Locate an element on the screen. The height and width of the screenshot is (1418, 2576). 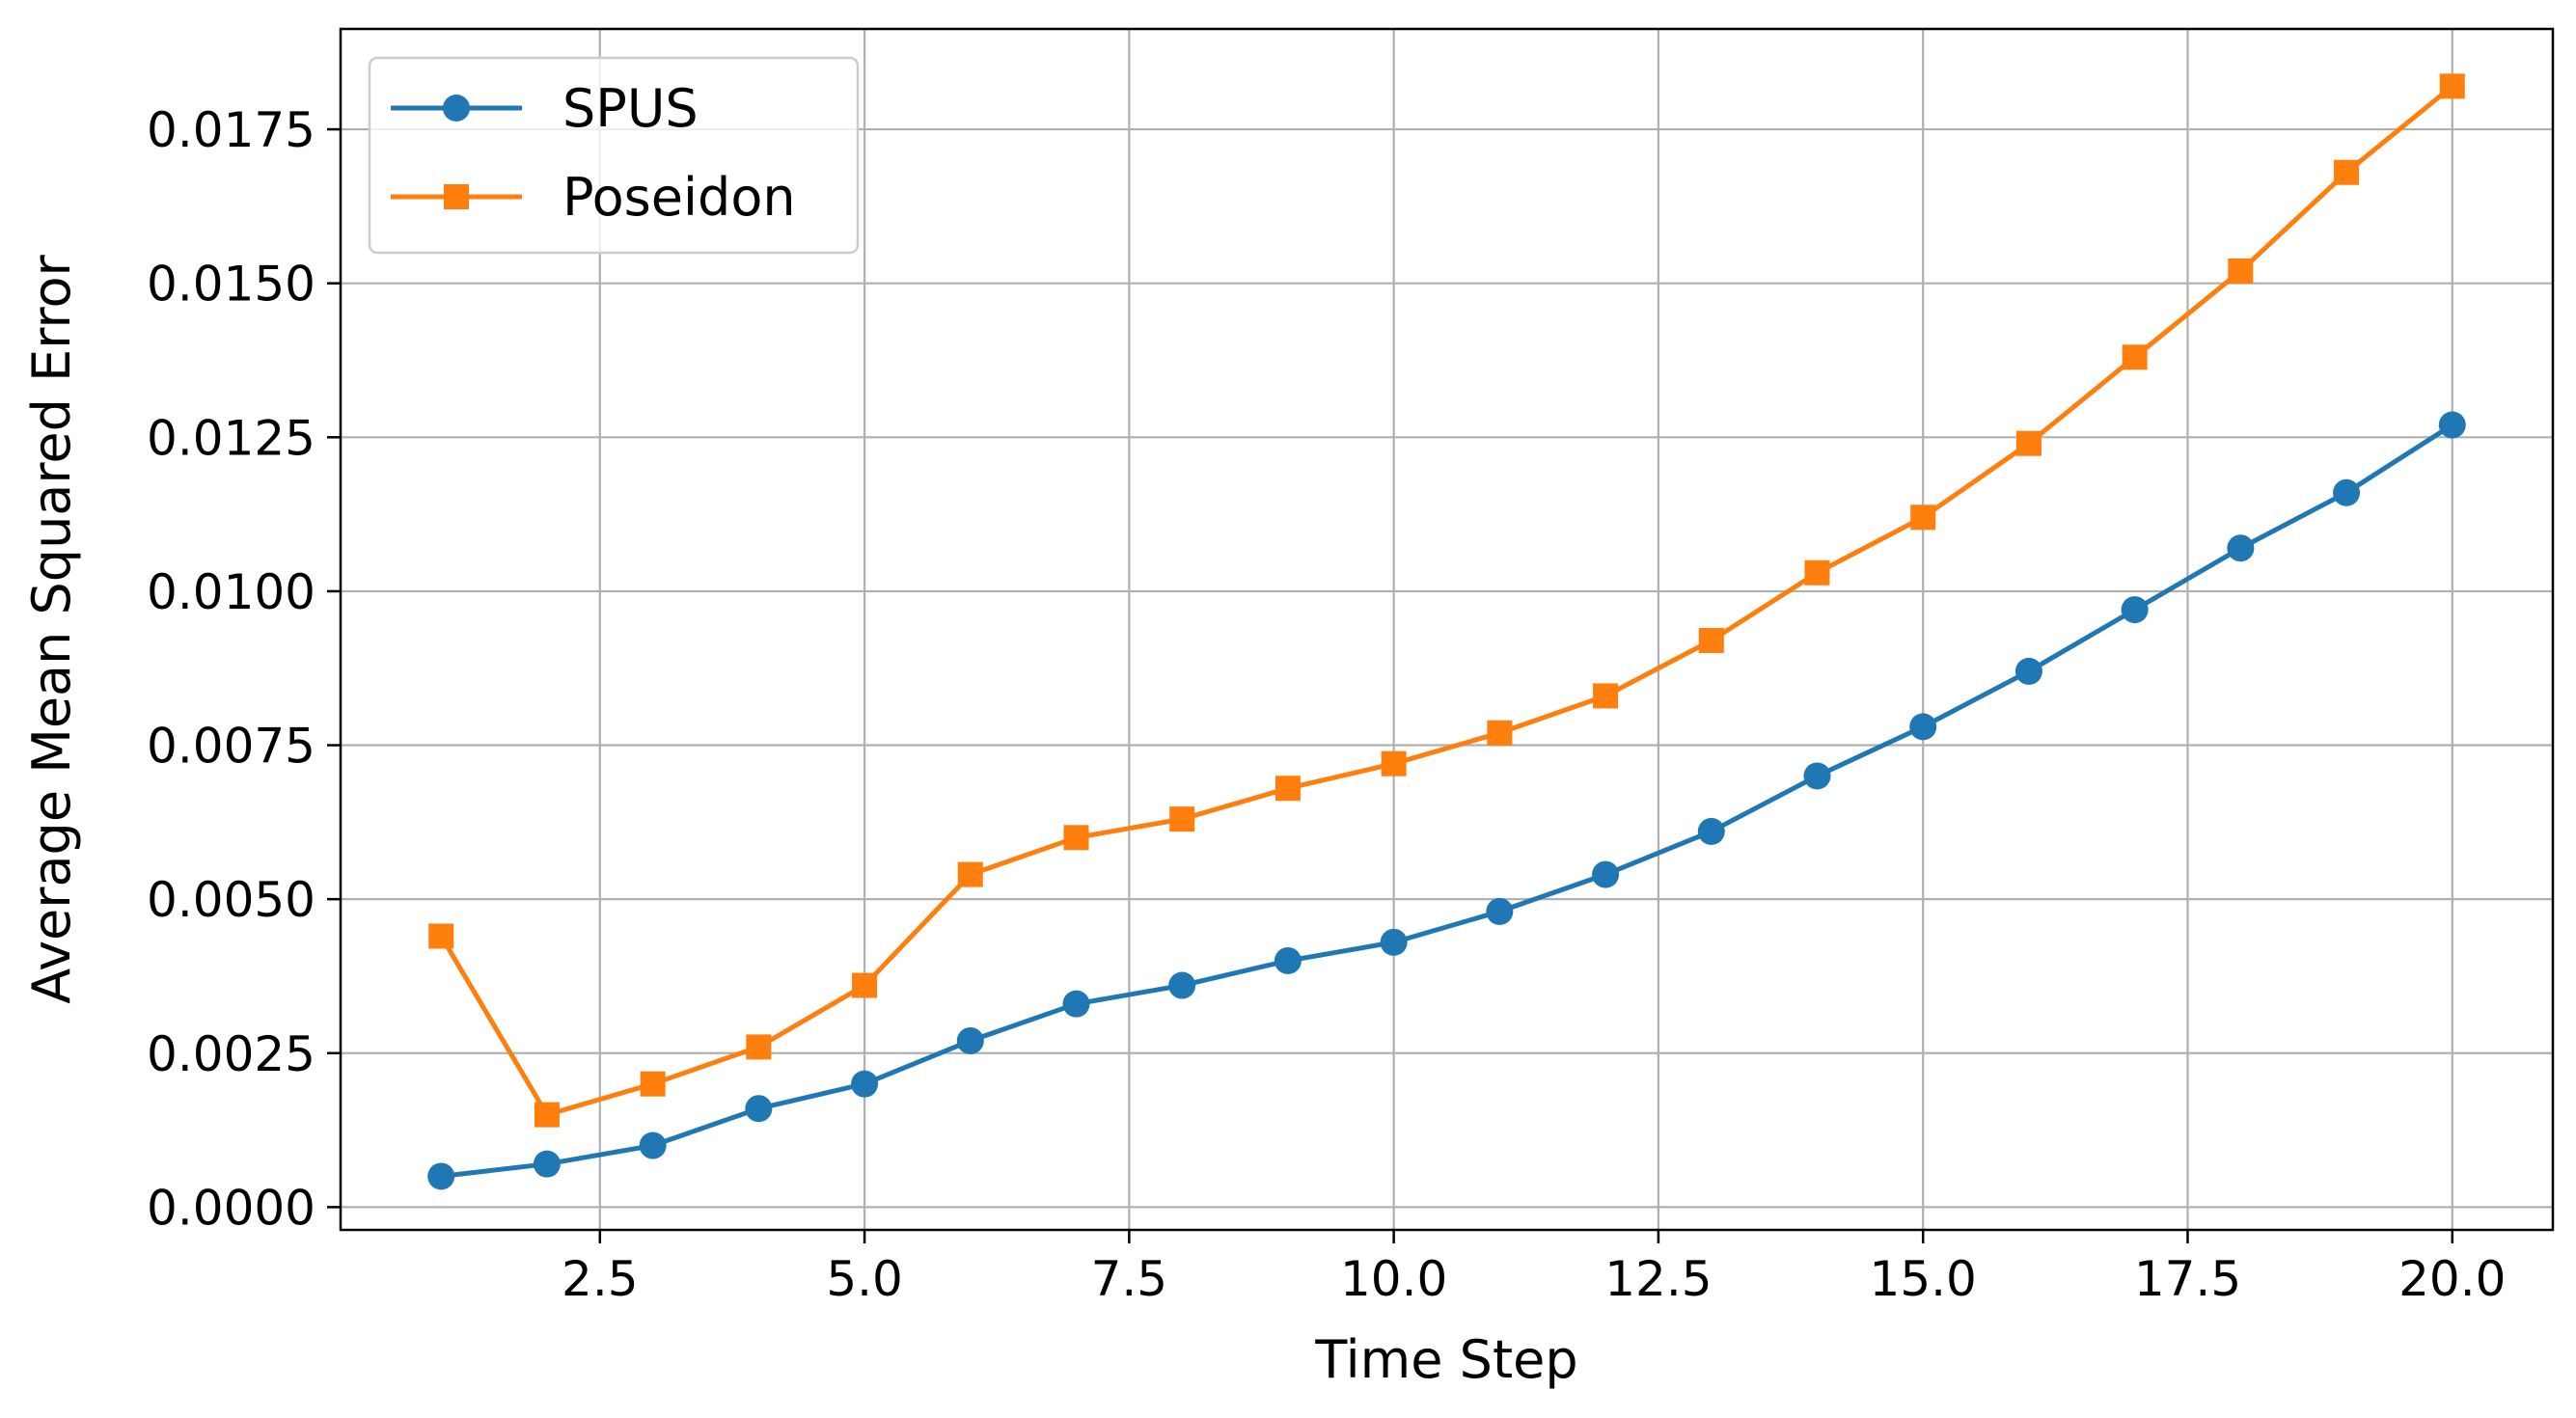
y-tick-label: 0.0050 is located at coordinates (231, 900).